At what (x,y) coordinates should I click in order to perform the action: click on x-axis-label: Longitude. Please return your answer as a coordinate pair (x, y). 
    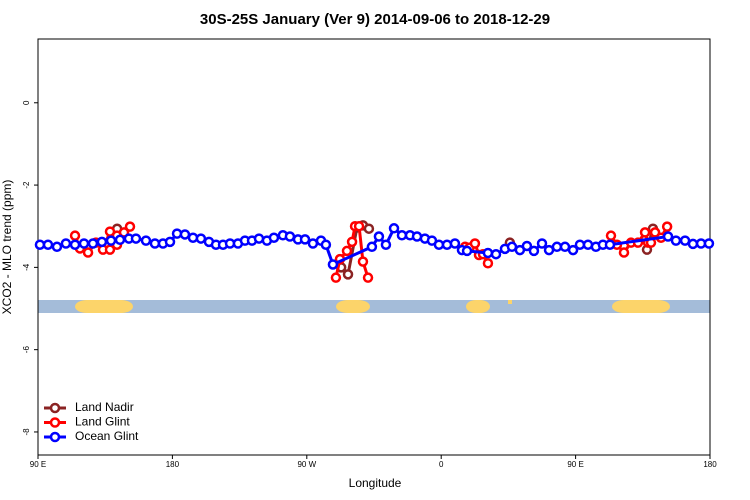
    Looking at the image, I should click on (375, 483).